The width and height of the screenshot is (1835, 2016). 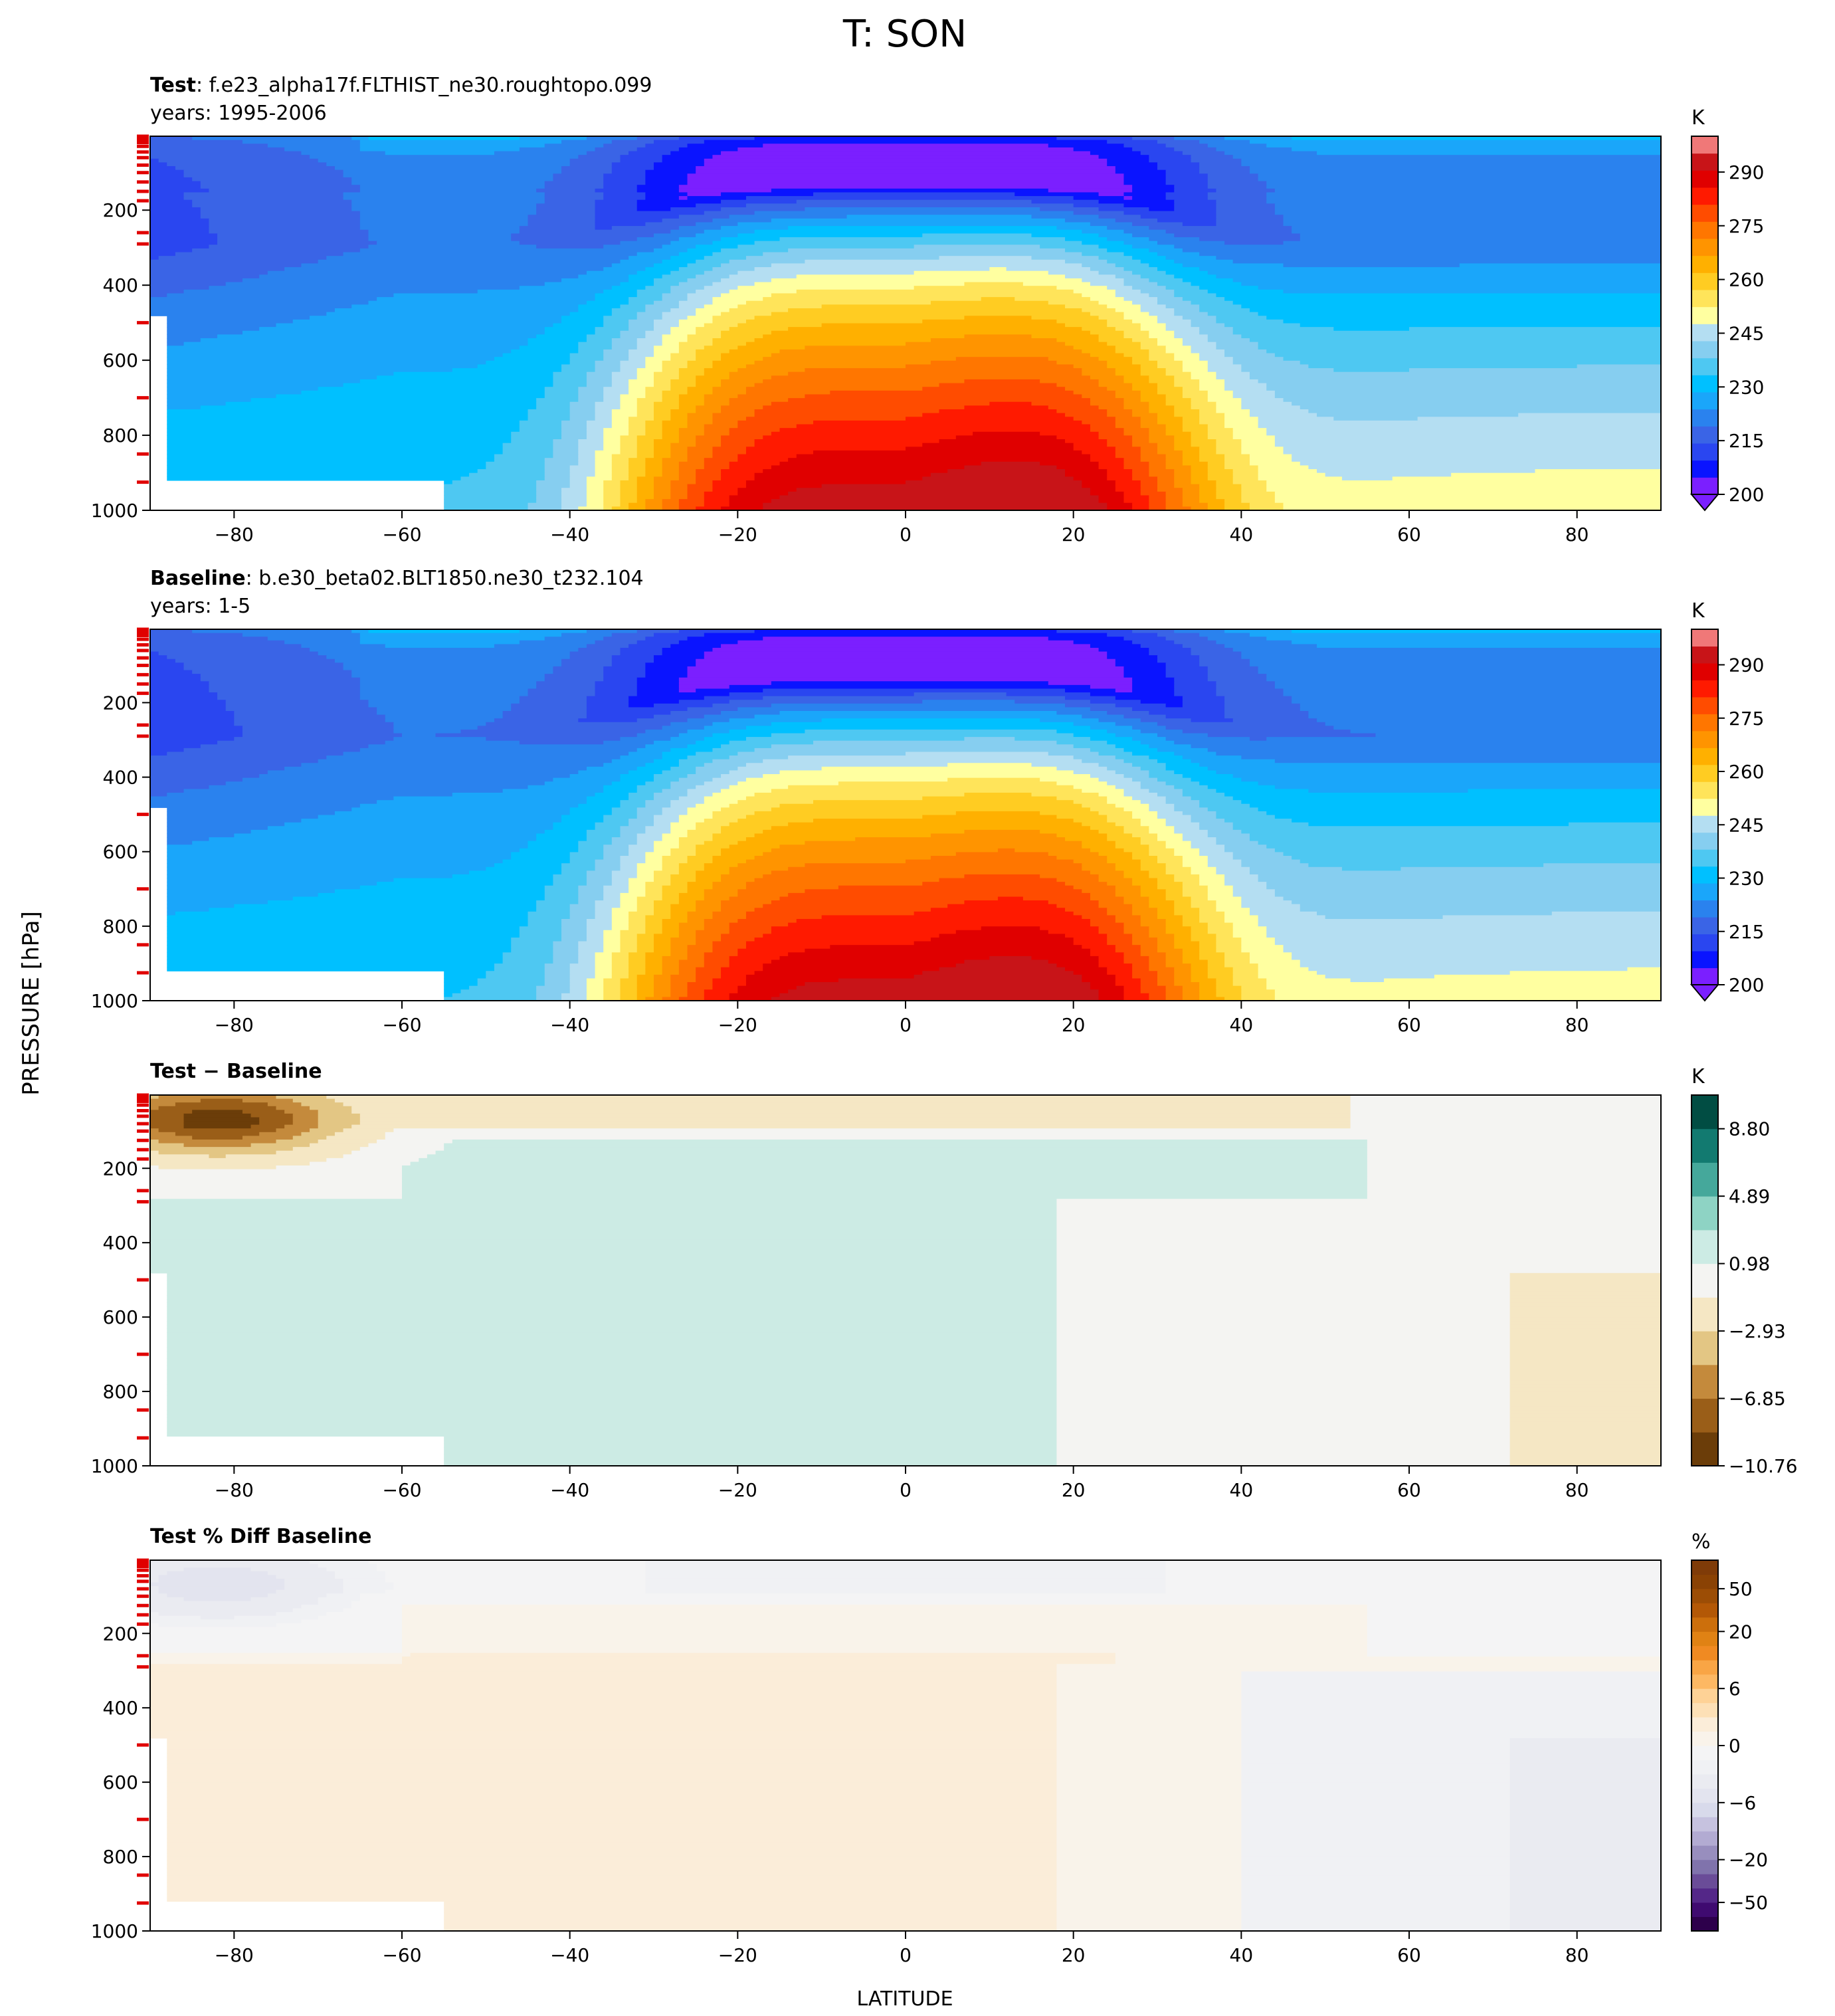 I want to click on colorbar-tick-label: 245, so click(x=1747, y=825).